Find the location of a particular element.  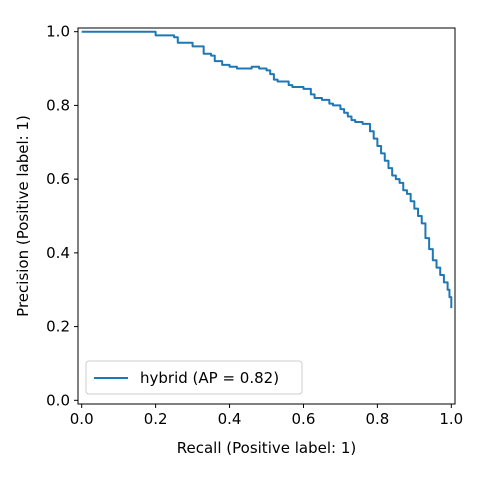

y-tick-label: 0.4 is located at coordinates (58, 253).